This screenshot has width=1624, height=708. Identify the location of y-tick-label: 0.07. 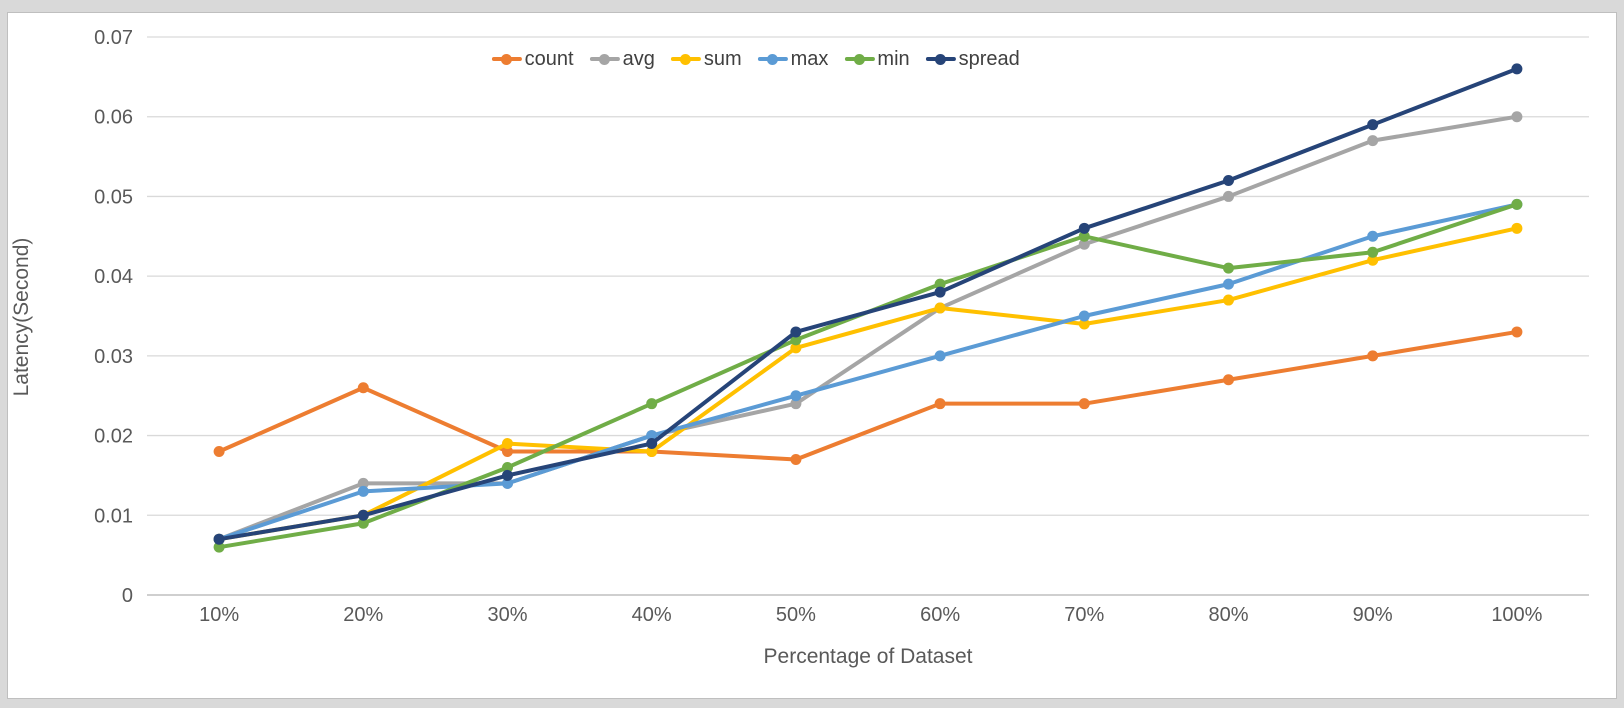
(113, 38).